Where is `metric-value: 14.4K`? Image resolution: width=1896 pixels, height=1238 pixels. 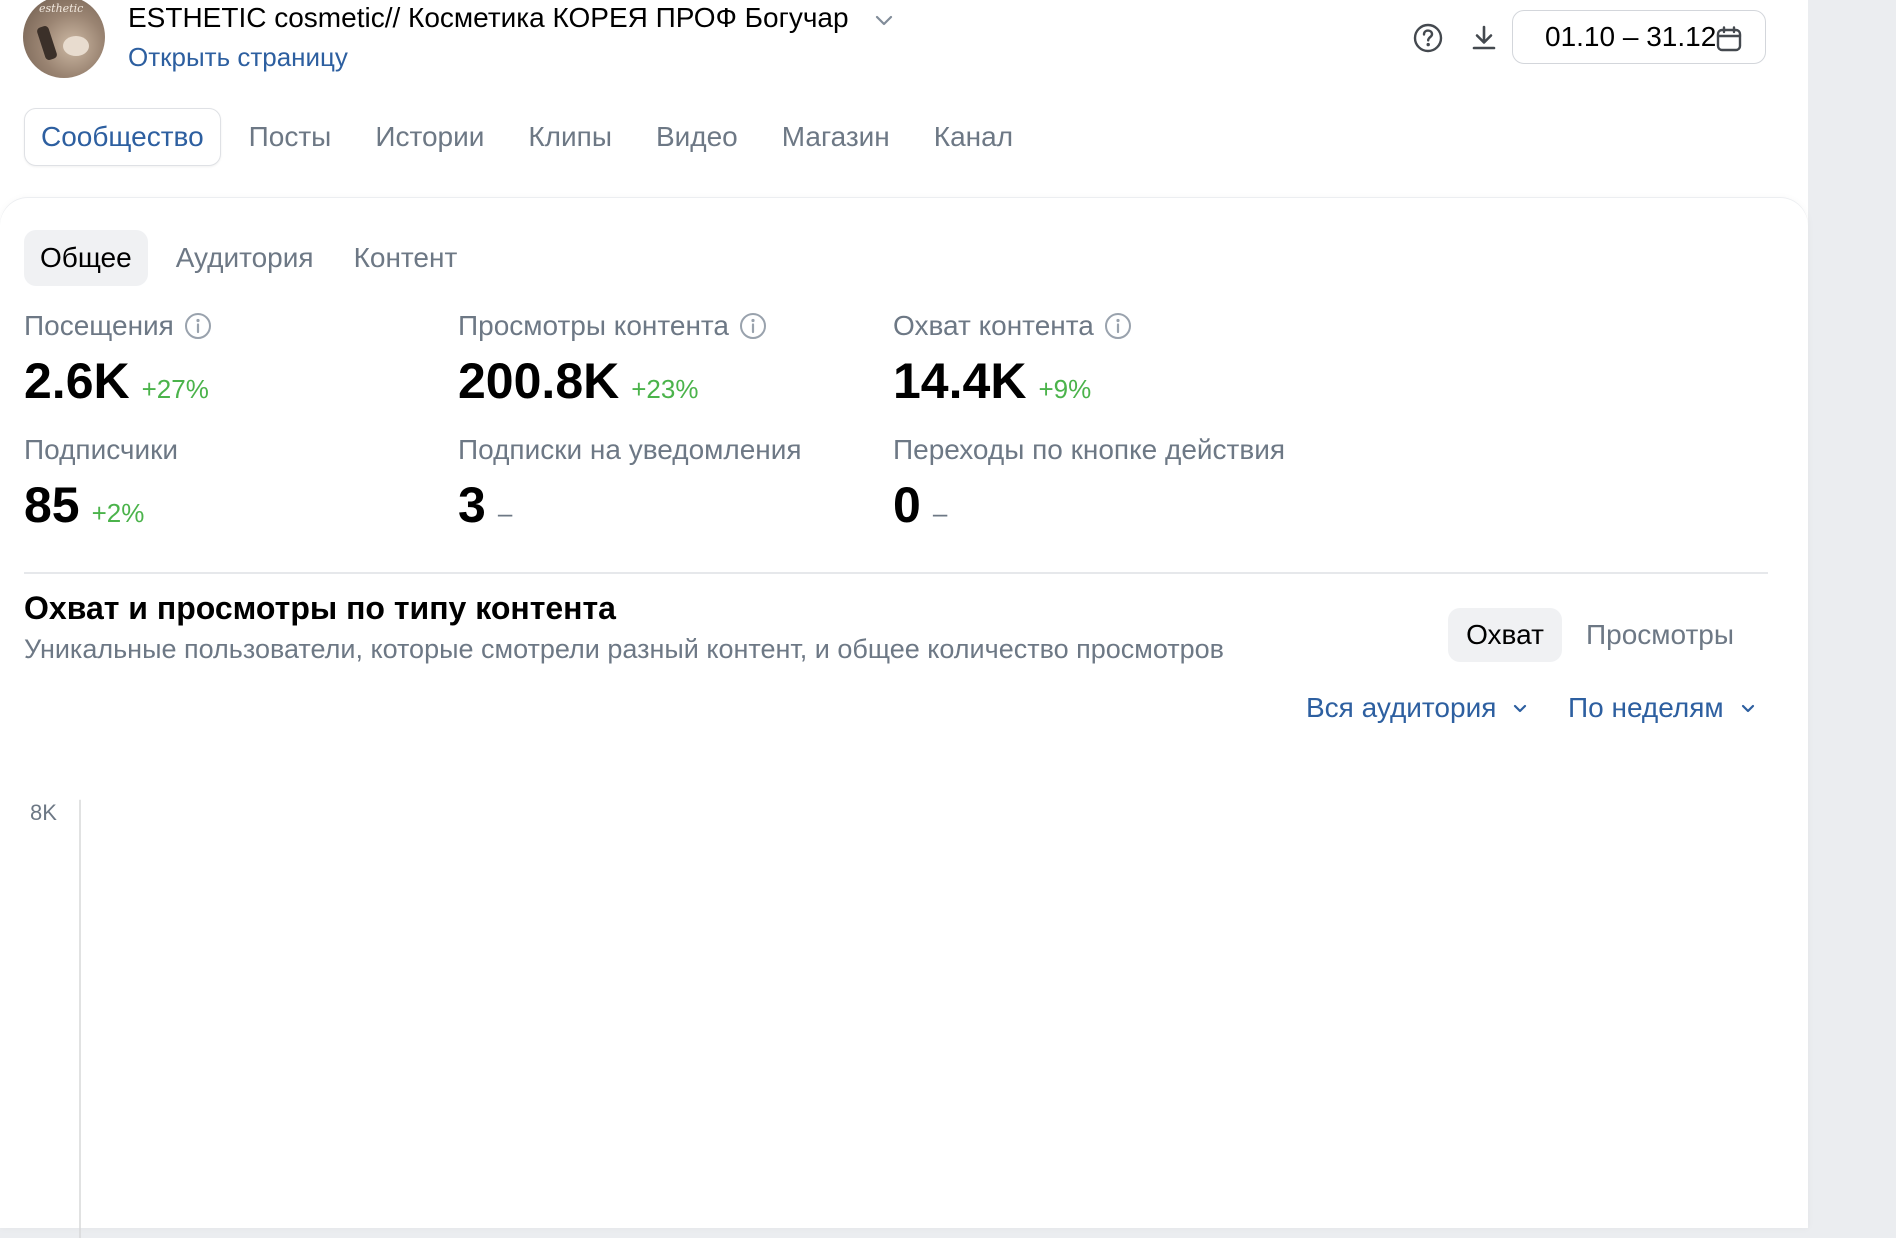 metric-value: 14.4K is located at coordinates (960, 381).